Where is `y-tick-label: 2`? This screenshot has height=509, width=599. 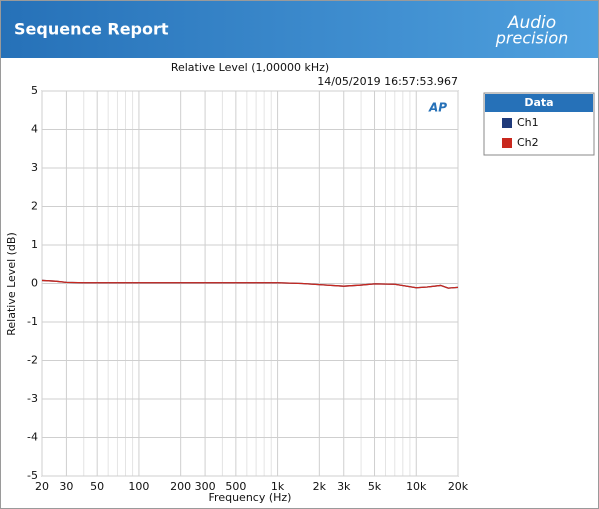
y-tick-label: 2 is located at coordinates (34, 206).